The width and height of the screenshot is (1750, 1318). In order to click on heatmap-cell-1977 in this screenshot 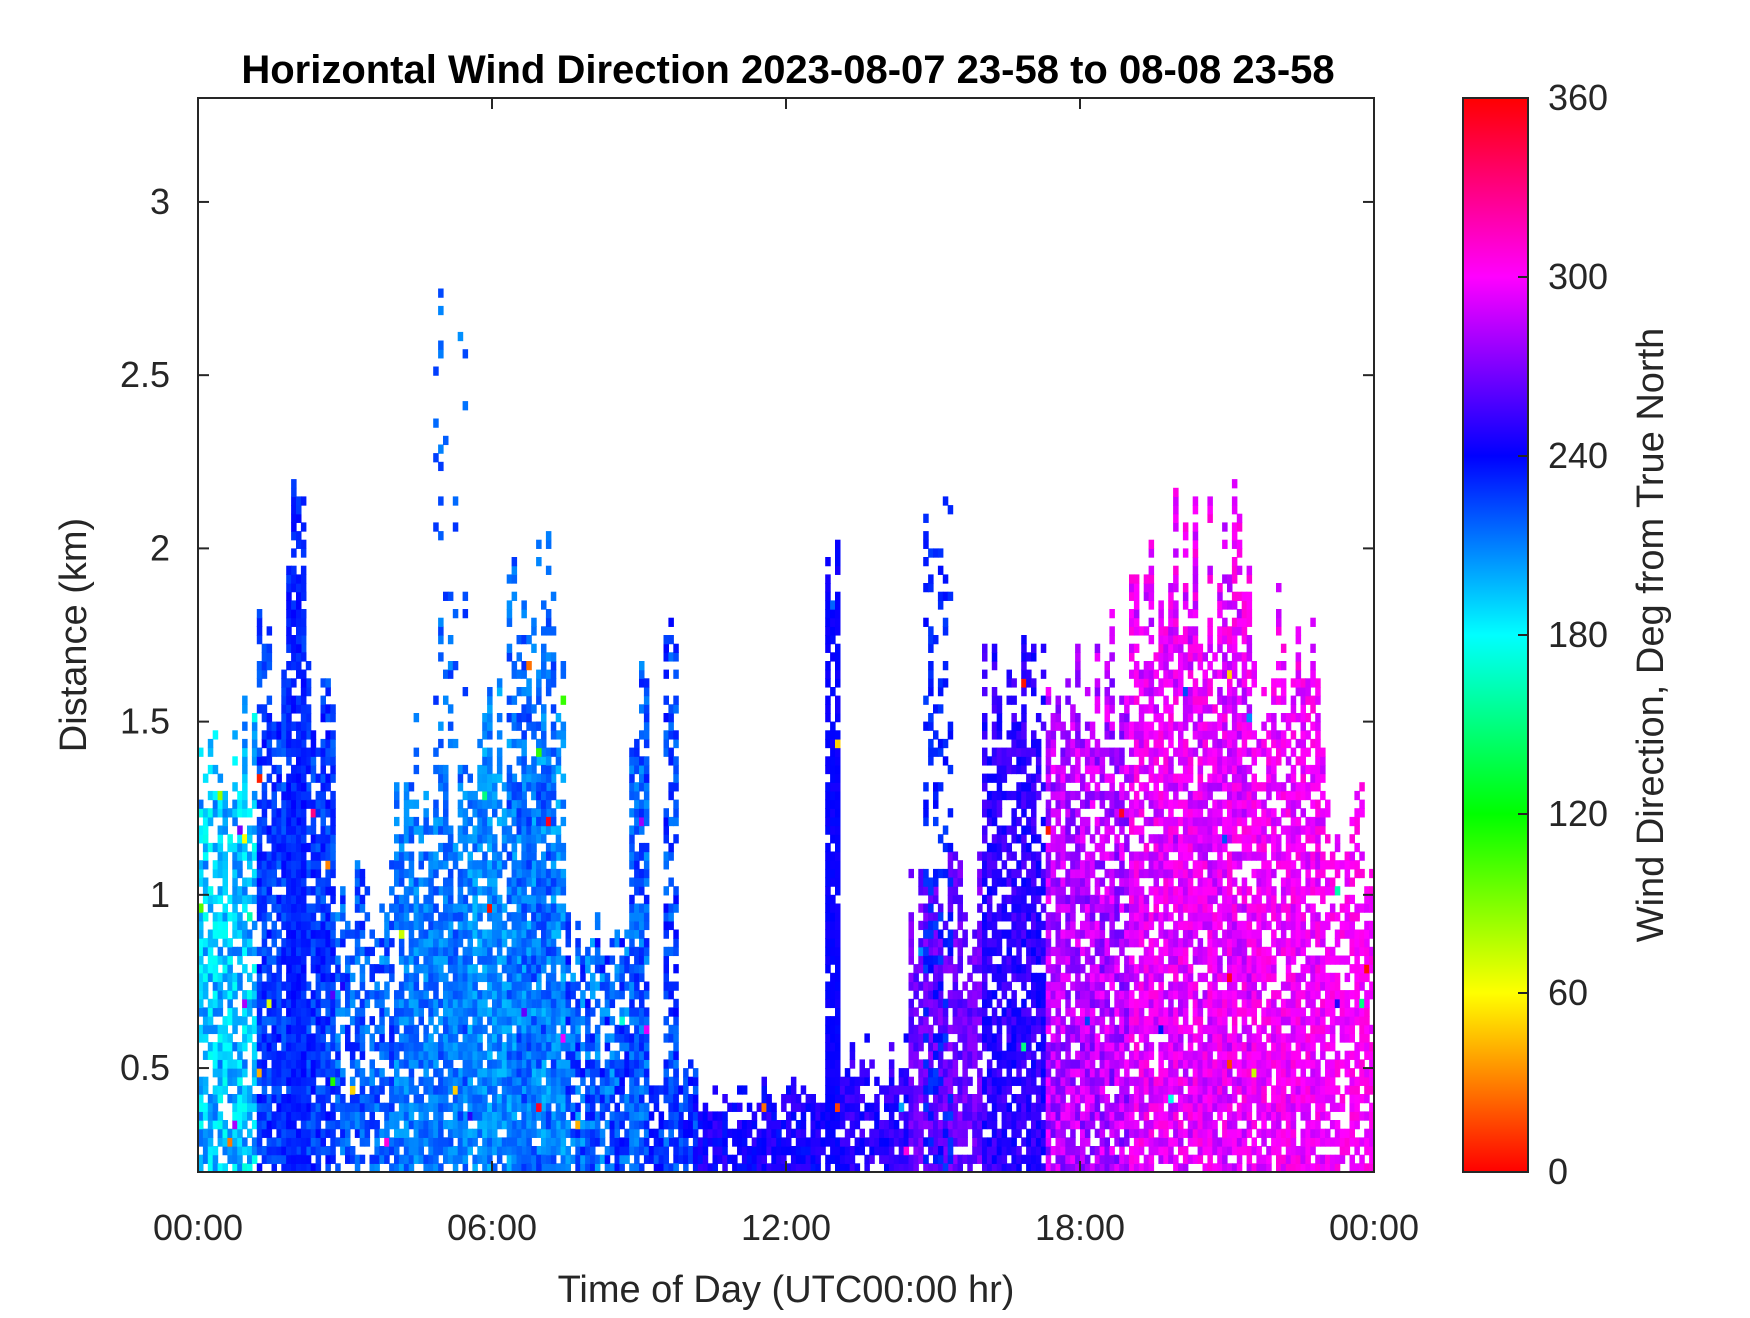, I will do `click(446, 899)`.